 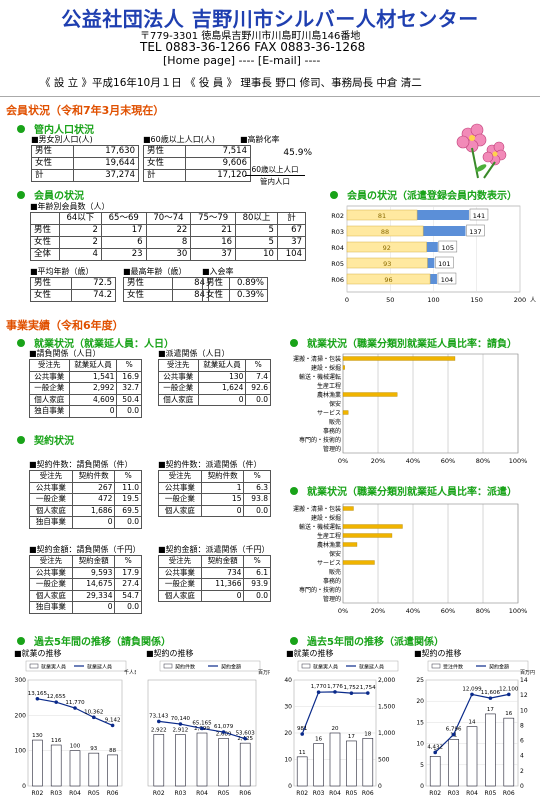 What do you see at coordinates (85, 561) in the screenshot?
I see `table-row: 受注先 契約金額%` at bounding box center [85, 561].